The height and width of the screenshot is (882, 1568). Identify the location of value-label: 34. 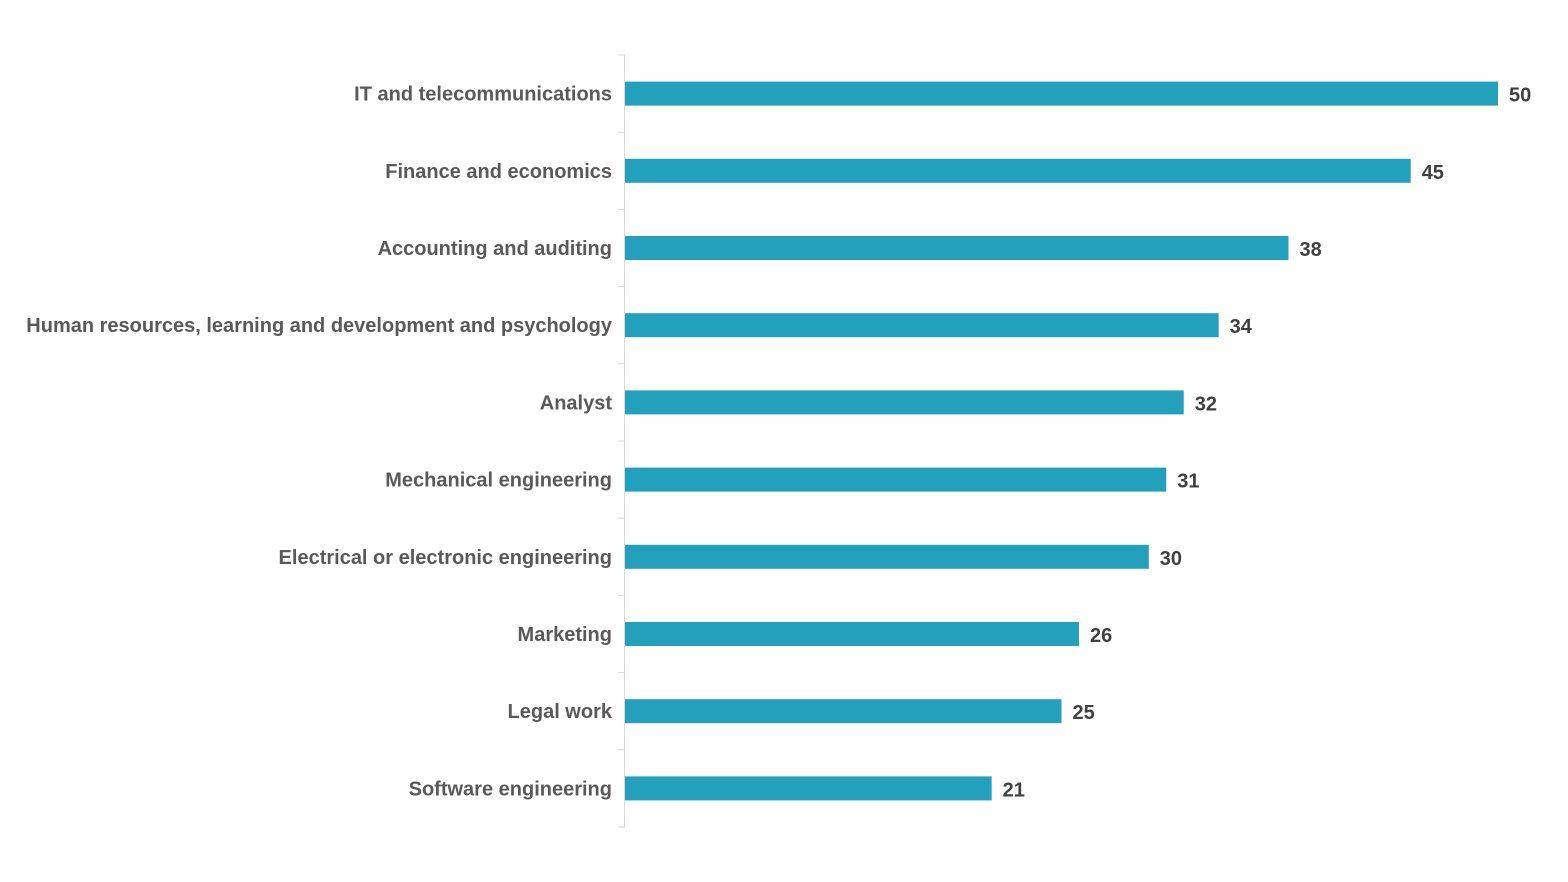
(1241, 327).